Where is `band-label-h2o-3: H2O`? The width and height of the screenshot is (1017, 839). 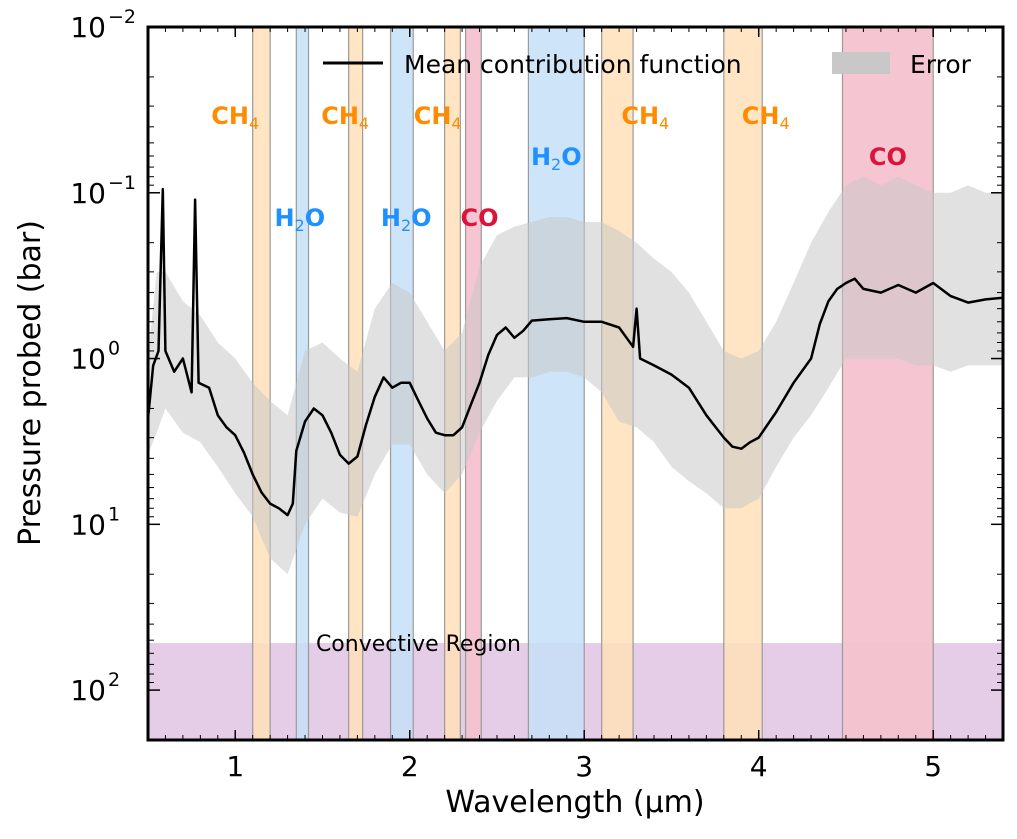
band-label-h2o-3: H2O is located at coordinates (406, 219).